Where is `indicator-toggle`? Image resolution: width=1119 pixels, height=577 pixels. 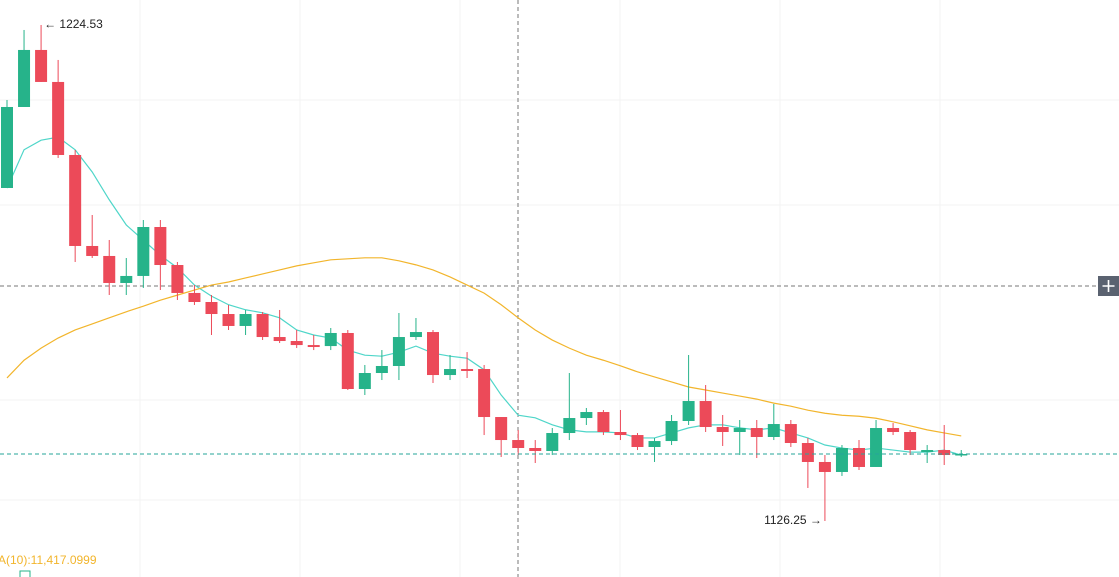
indicator-toggle is located at coordinates (25, 573).